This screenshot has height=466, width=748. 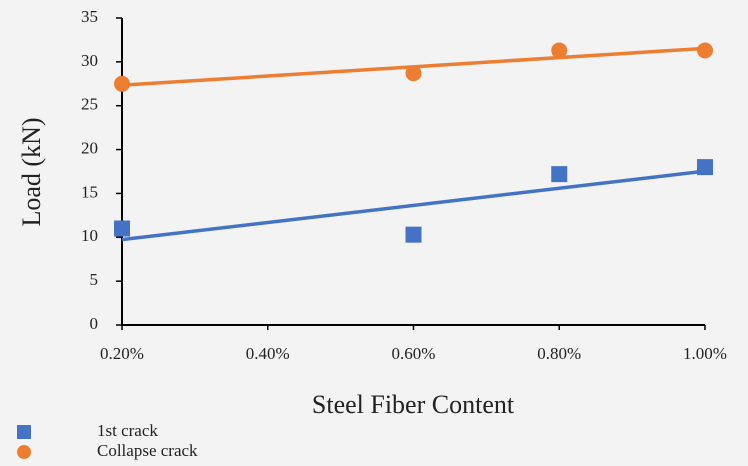 What do you see at coordinates (559, 353) in the screenshot?
I see `x-tick-label: 0.80%` at bounding box center [559, 353].